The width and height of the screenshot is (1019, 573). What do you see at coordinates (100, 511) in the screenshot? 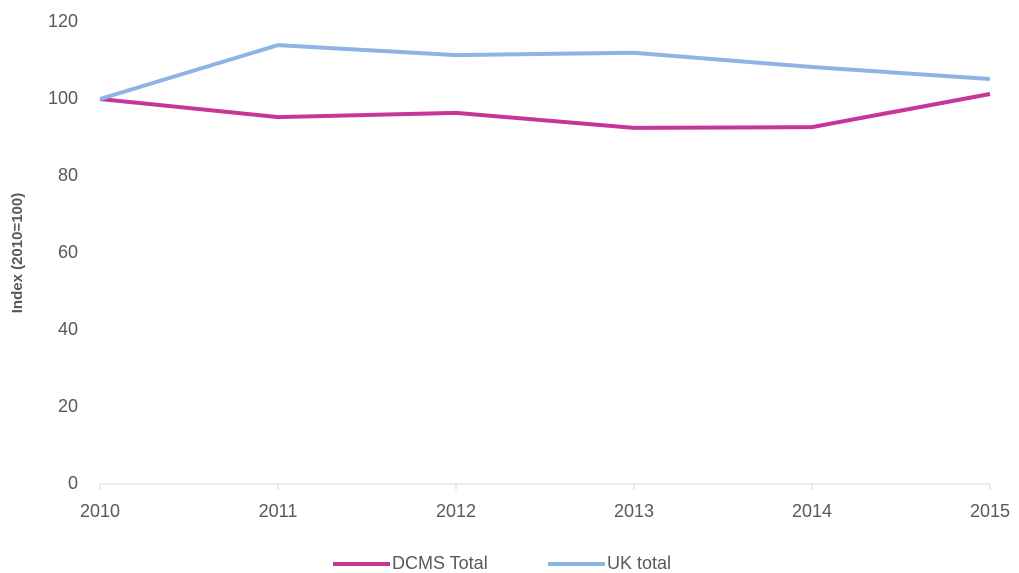
I see `x-tick-label: 2010` at bounding box center [100, 511].